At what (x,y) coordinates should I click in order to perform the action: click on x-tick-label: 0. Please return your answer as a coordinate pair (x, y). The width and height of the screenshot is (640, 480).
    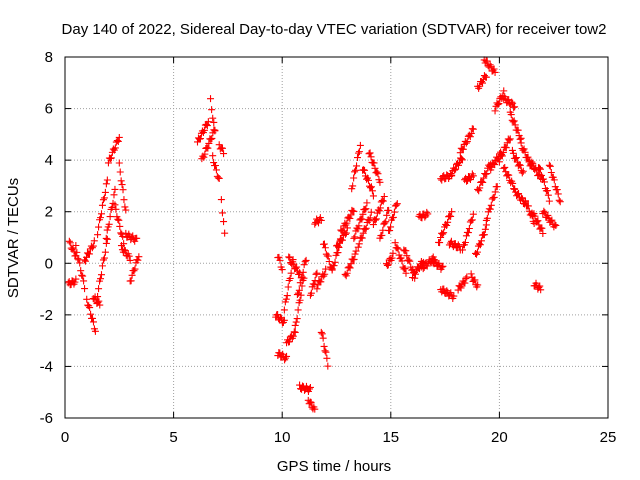
    Looking at the image, I should click on (65, 437).